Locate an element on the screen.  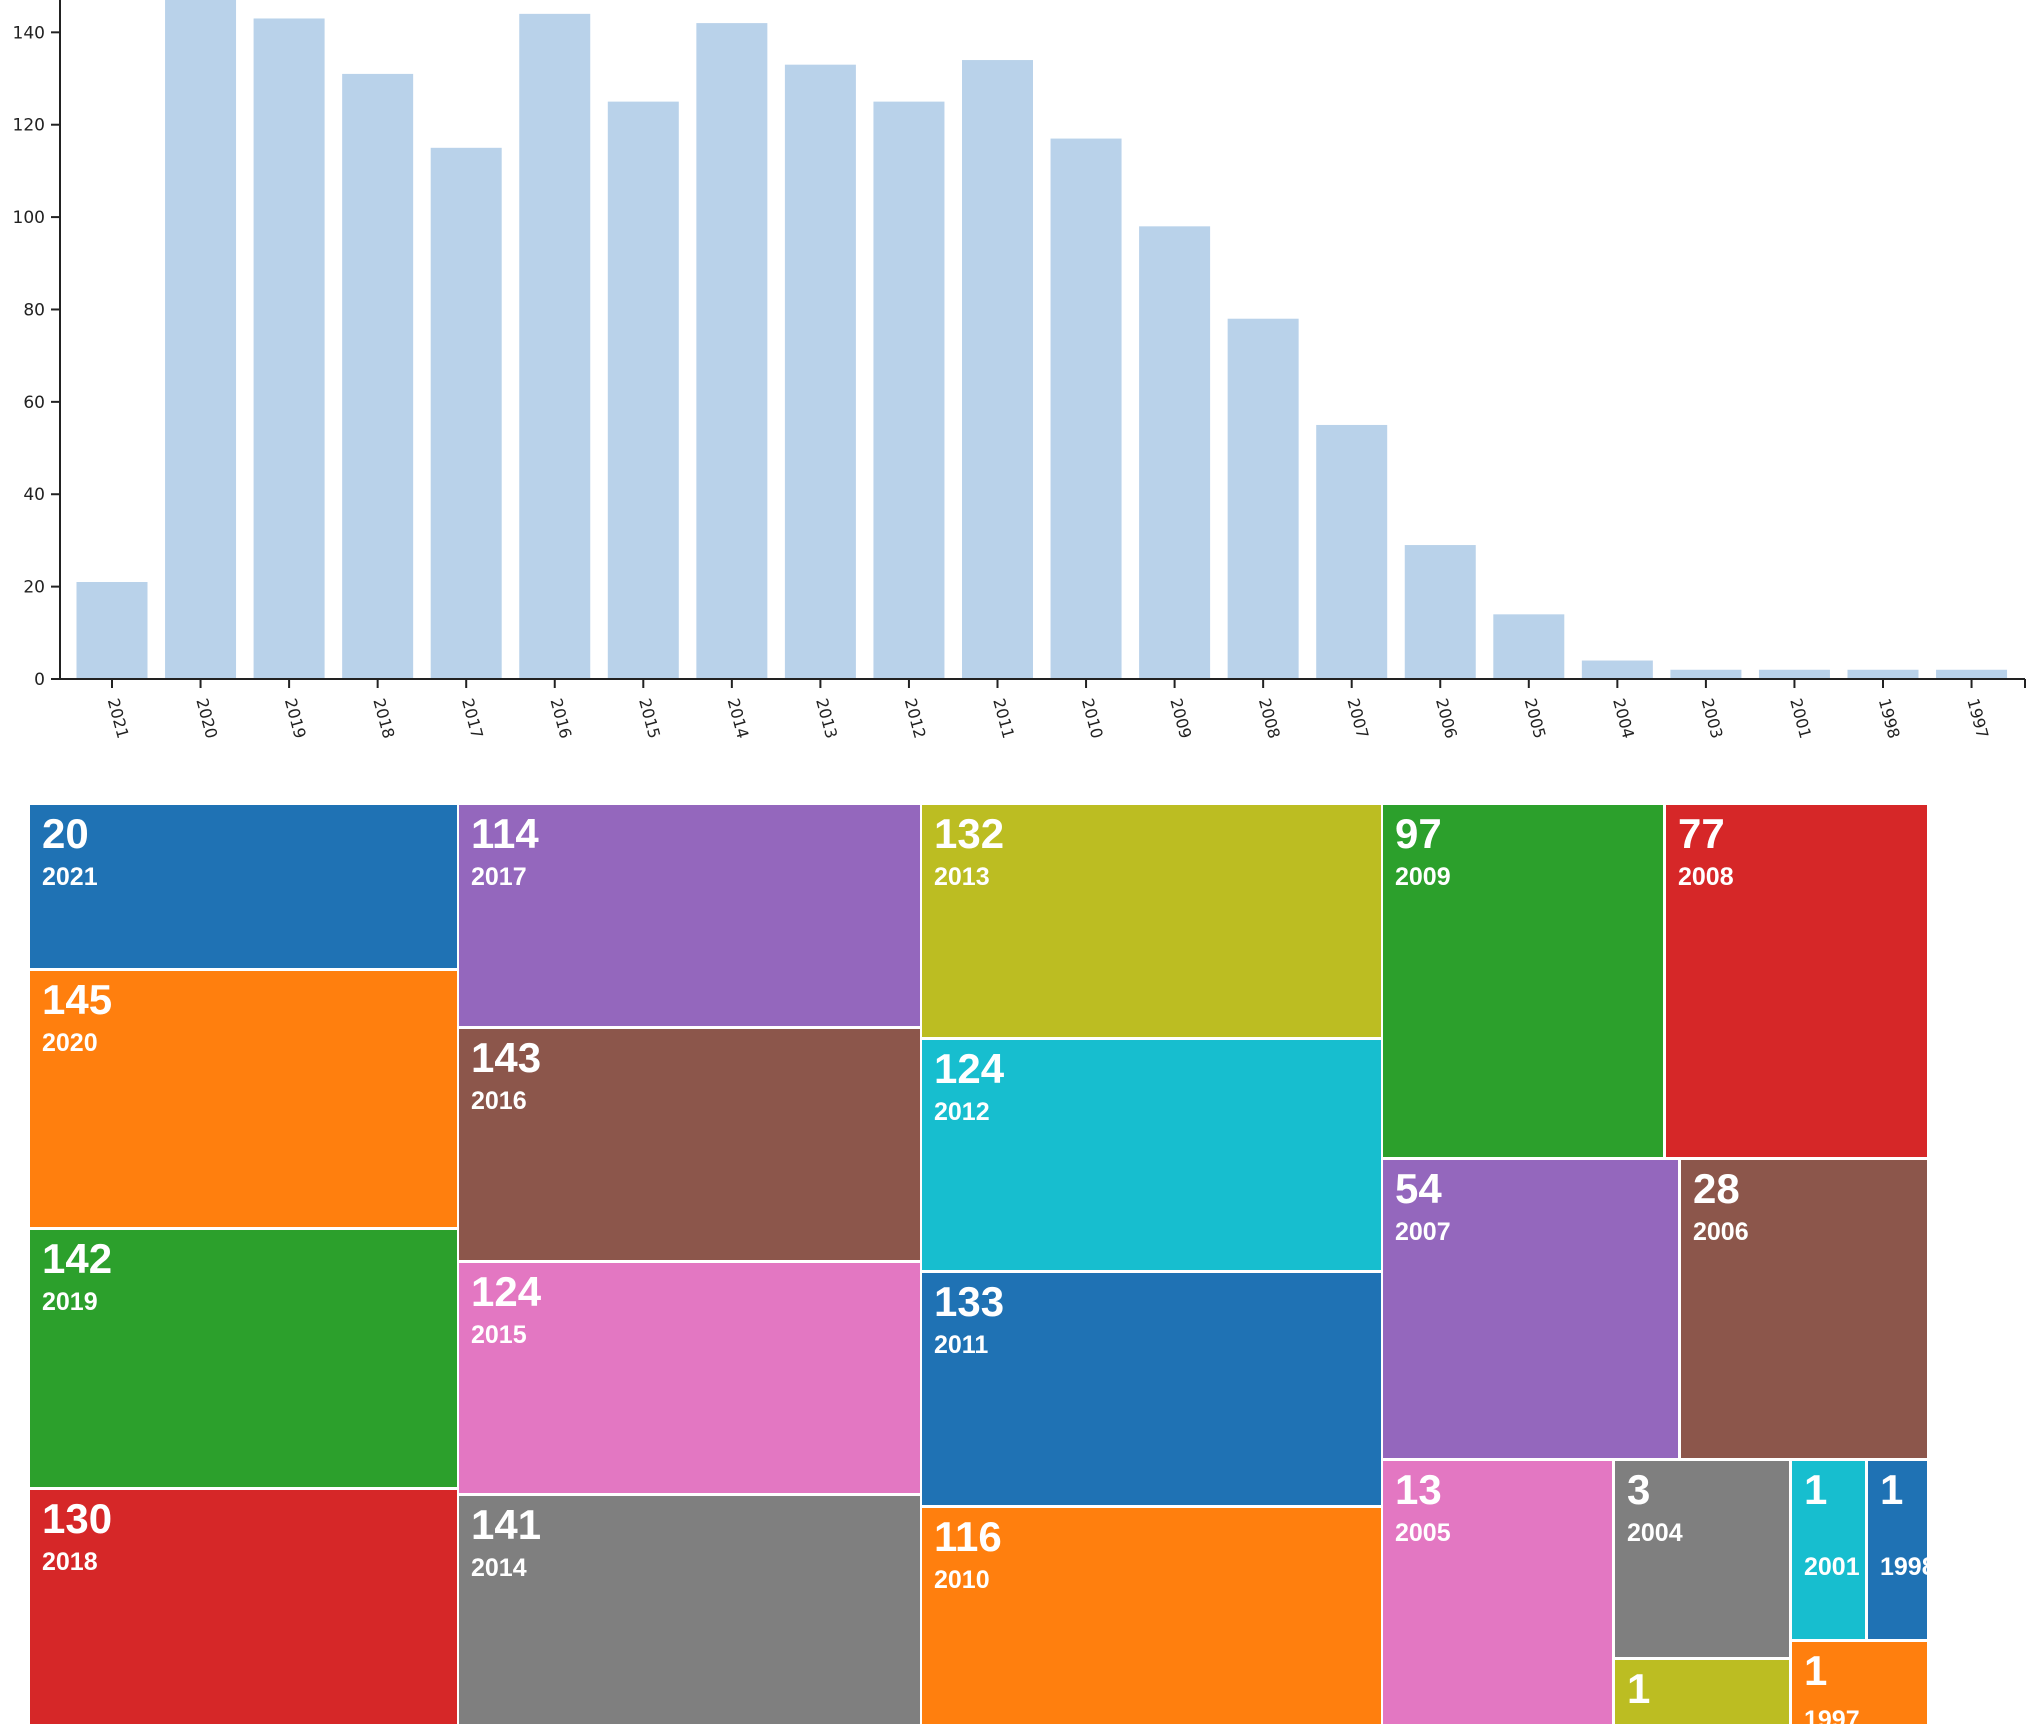
treemap-cell-2009: 97 2009 is located at coordinates (1523, 981).